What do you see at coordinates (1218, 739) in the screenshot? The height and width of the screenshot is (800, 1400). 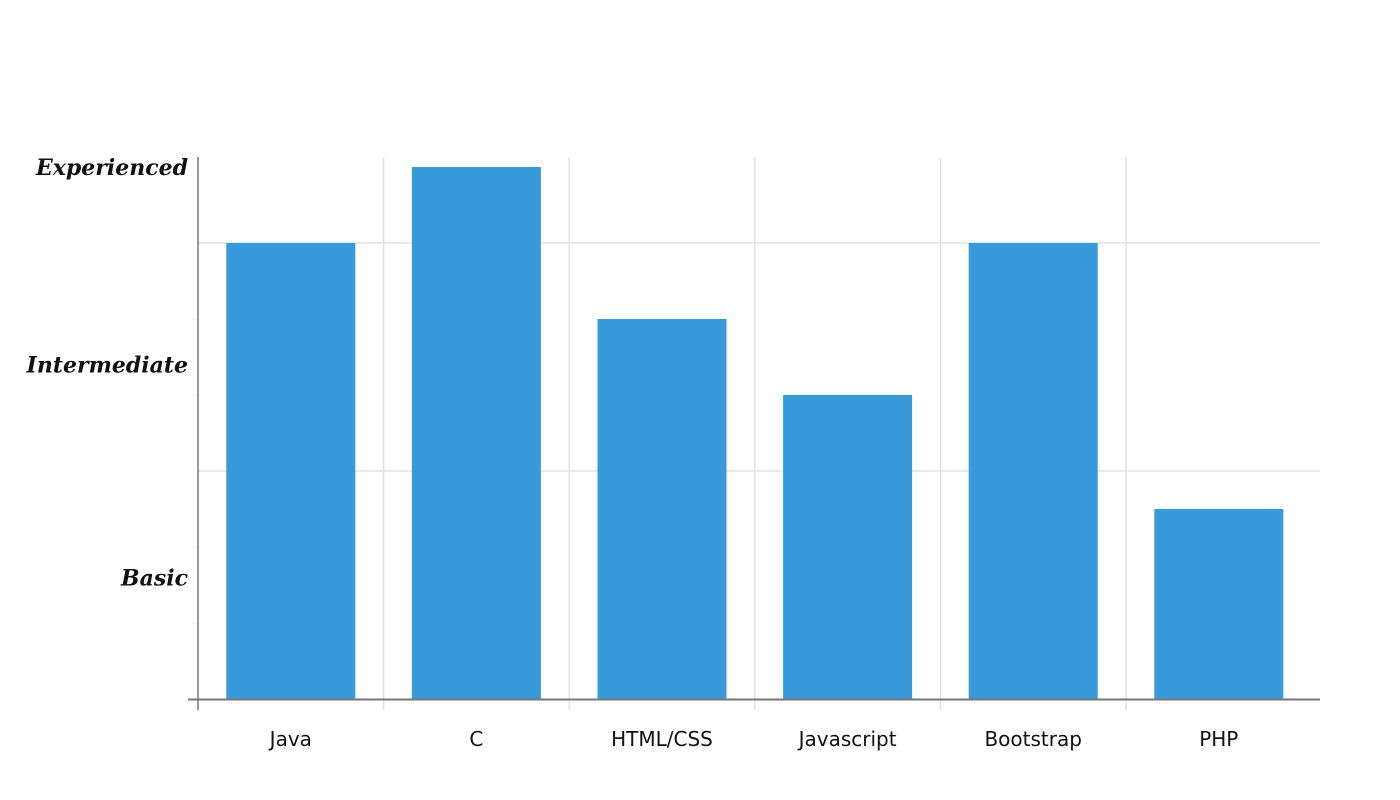 I see `x-tick-label: PHP` at bounding box center [1218, 739].